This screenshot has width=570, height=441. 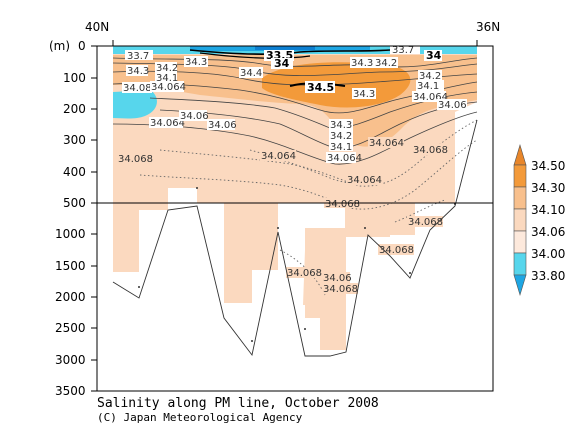 What do you see at coordinates (548, 166) in the screenshot?
I see `colorbar-label: 34.50` at bounding box center [548, 166].